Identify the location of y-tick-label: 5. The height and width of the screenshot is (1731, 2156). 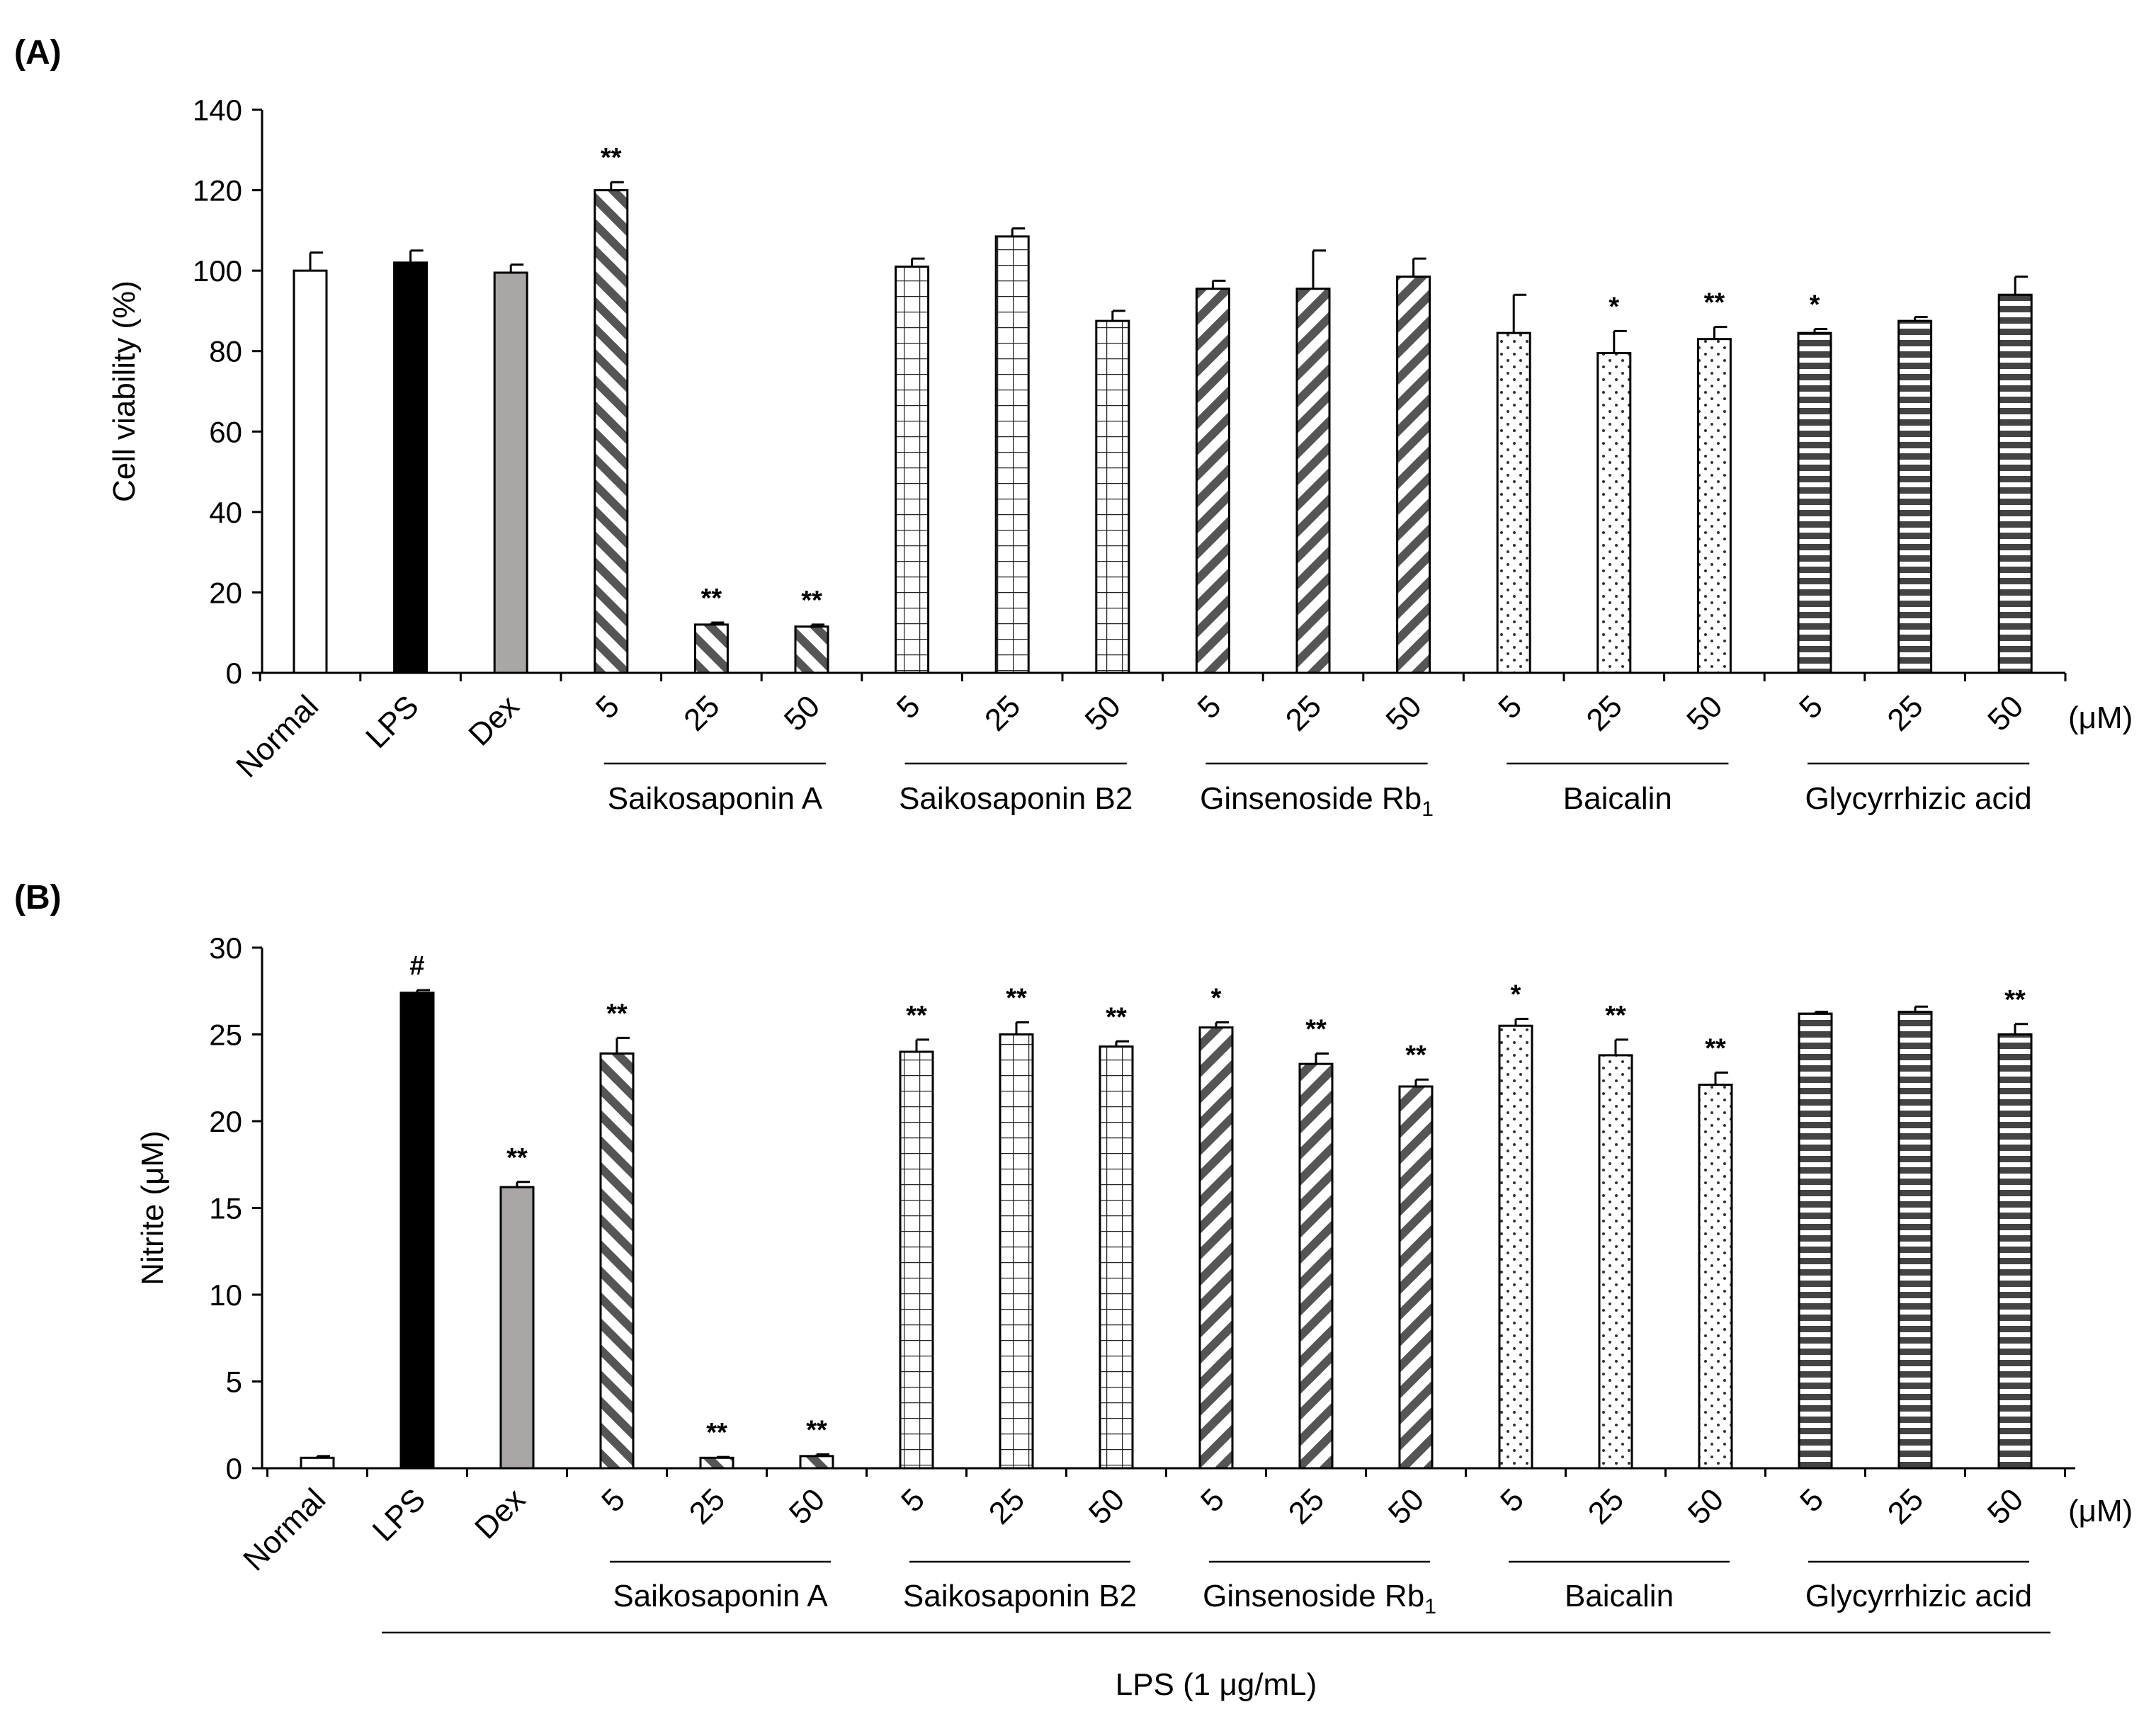
(234, 1382).